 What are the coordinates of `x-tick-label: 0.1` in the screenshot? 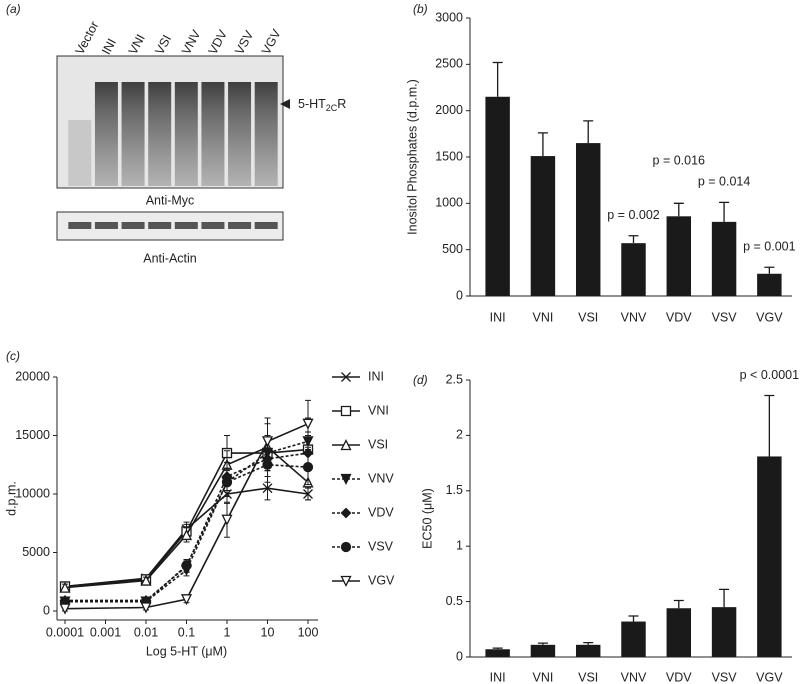 It's located at (186, 632).